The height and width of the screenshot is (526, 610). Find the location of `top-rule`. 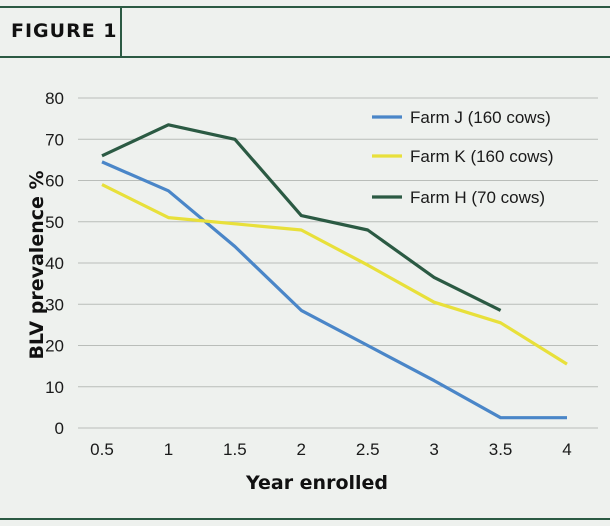

top-rule is located at coordinates (305, 7).